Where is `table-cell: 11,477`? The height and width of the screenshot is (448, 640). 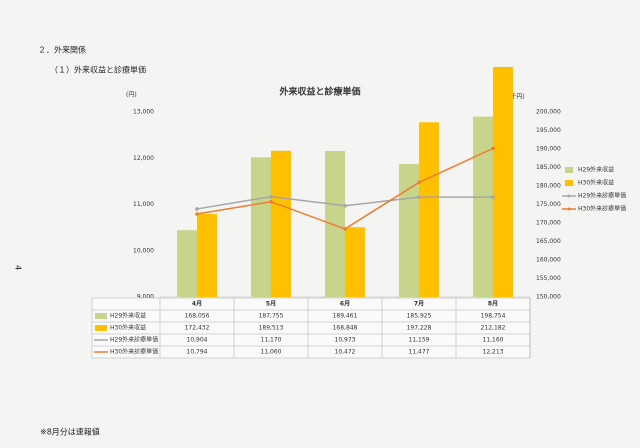
table-cell: 11,477 is located at coordinates (419, 352).